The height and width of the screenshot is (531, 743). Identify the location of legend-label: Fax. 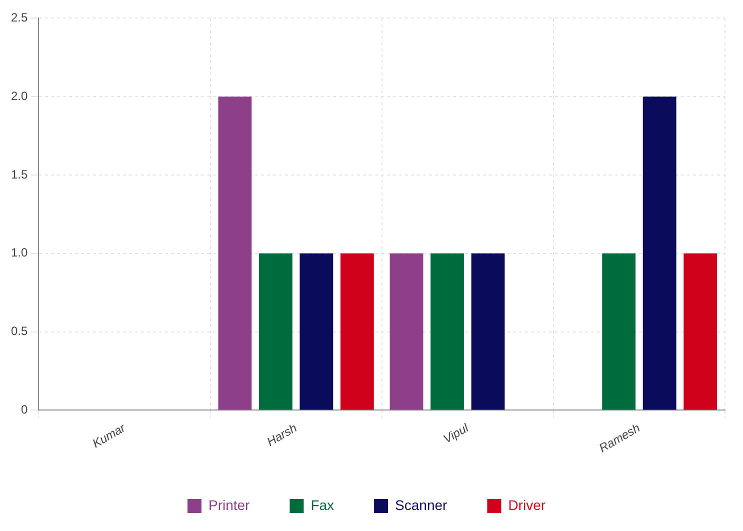
(322, 504).